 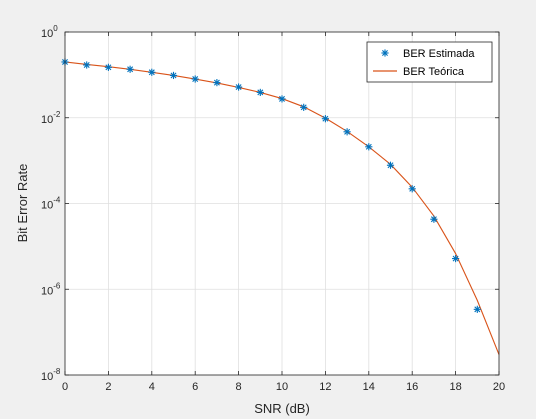 I want to click on y-axis-label: Bit Error Rate, so click(x=22, y=203).